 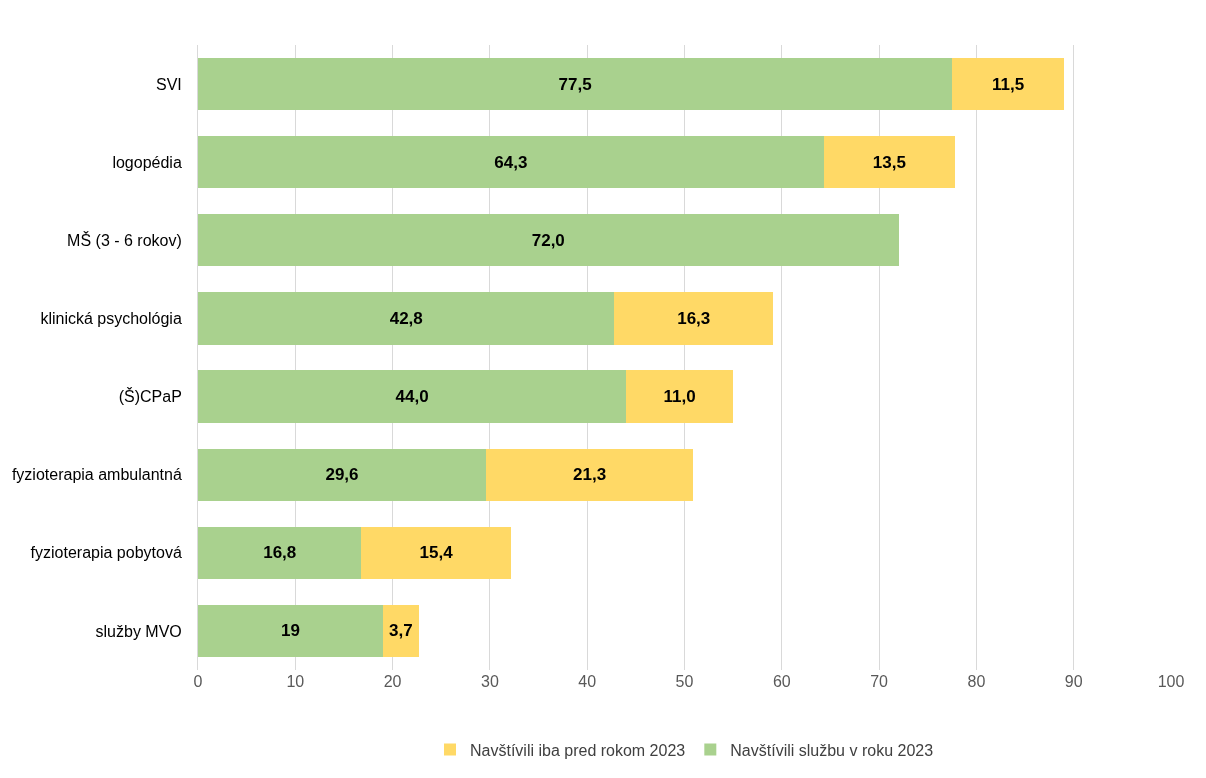 What do you see at coordinates (169, 84) in the screenshot?
I see `y-tick-label: SVI` at bounding box center [169, 84].